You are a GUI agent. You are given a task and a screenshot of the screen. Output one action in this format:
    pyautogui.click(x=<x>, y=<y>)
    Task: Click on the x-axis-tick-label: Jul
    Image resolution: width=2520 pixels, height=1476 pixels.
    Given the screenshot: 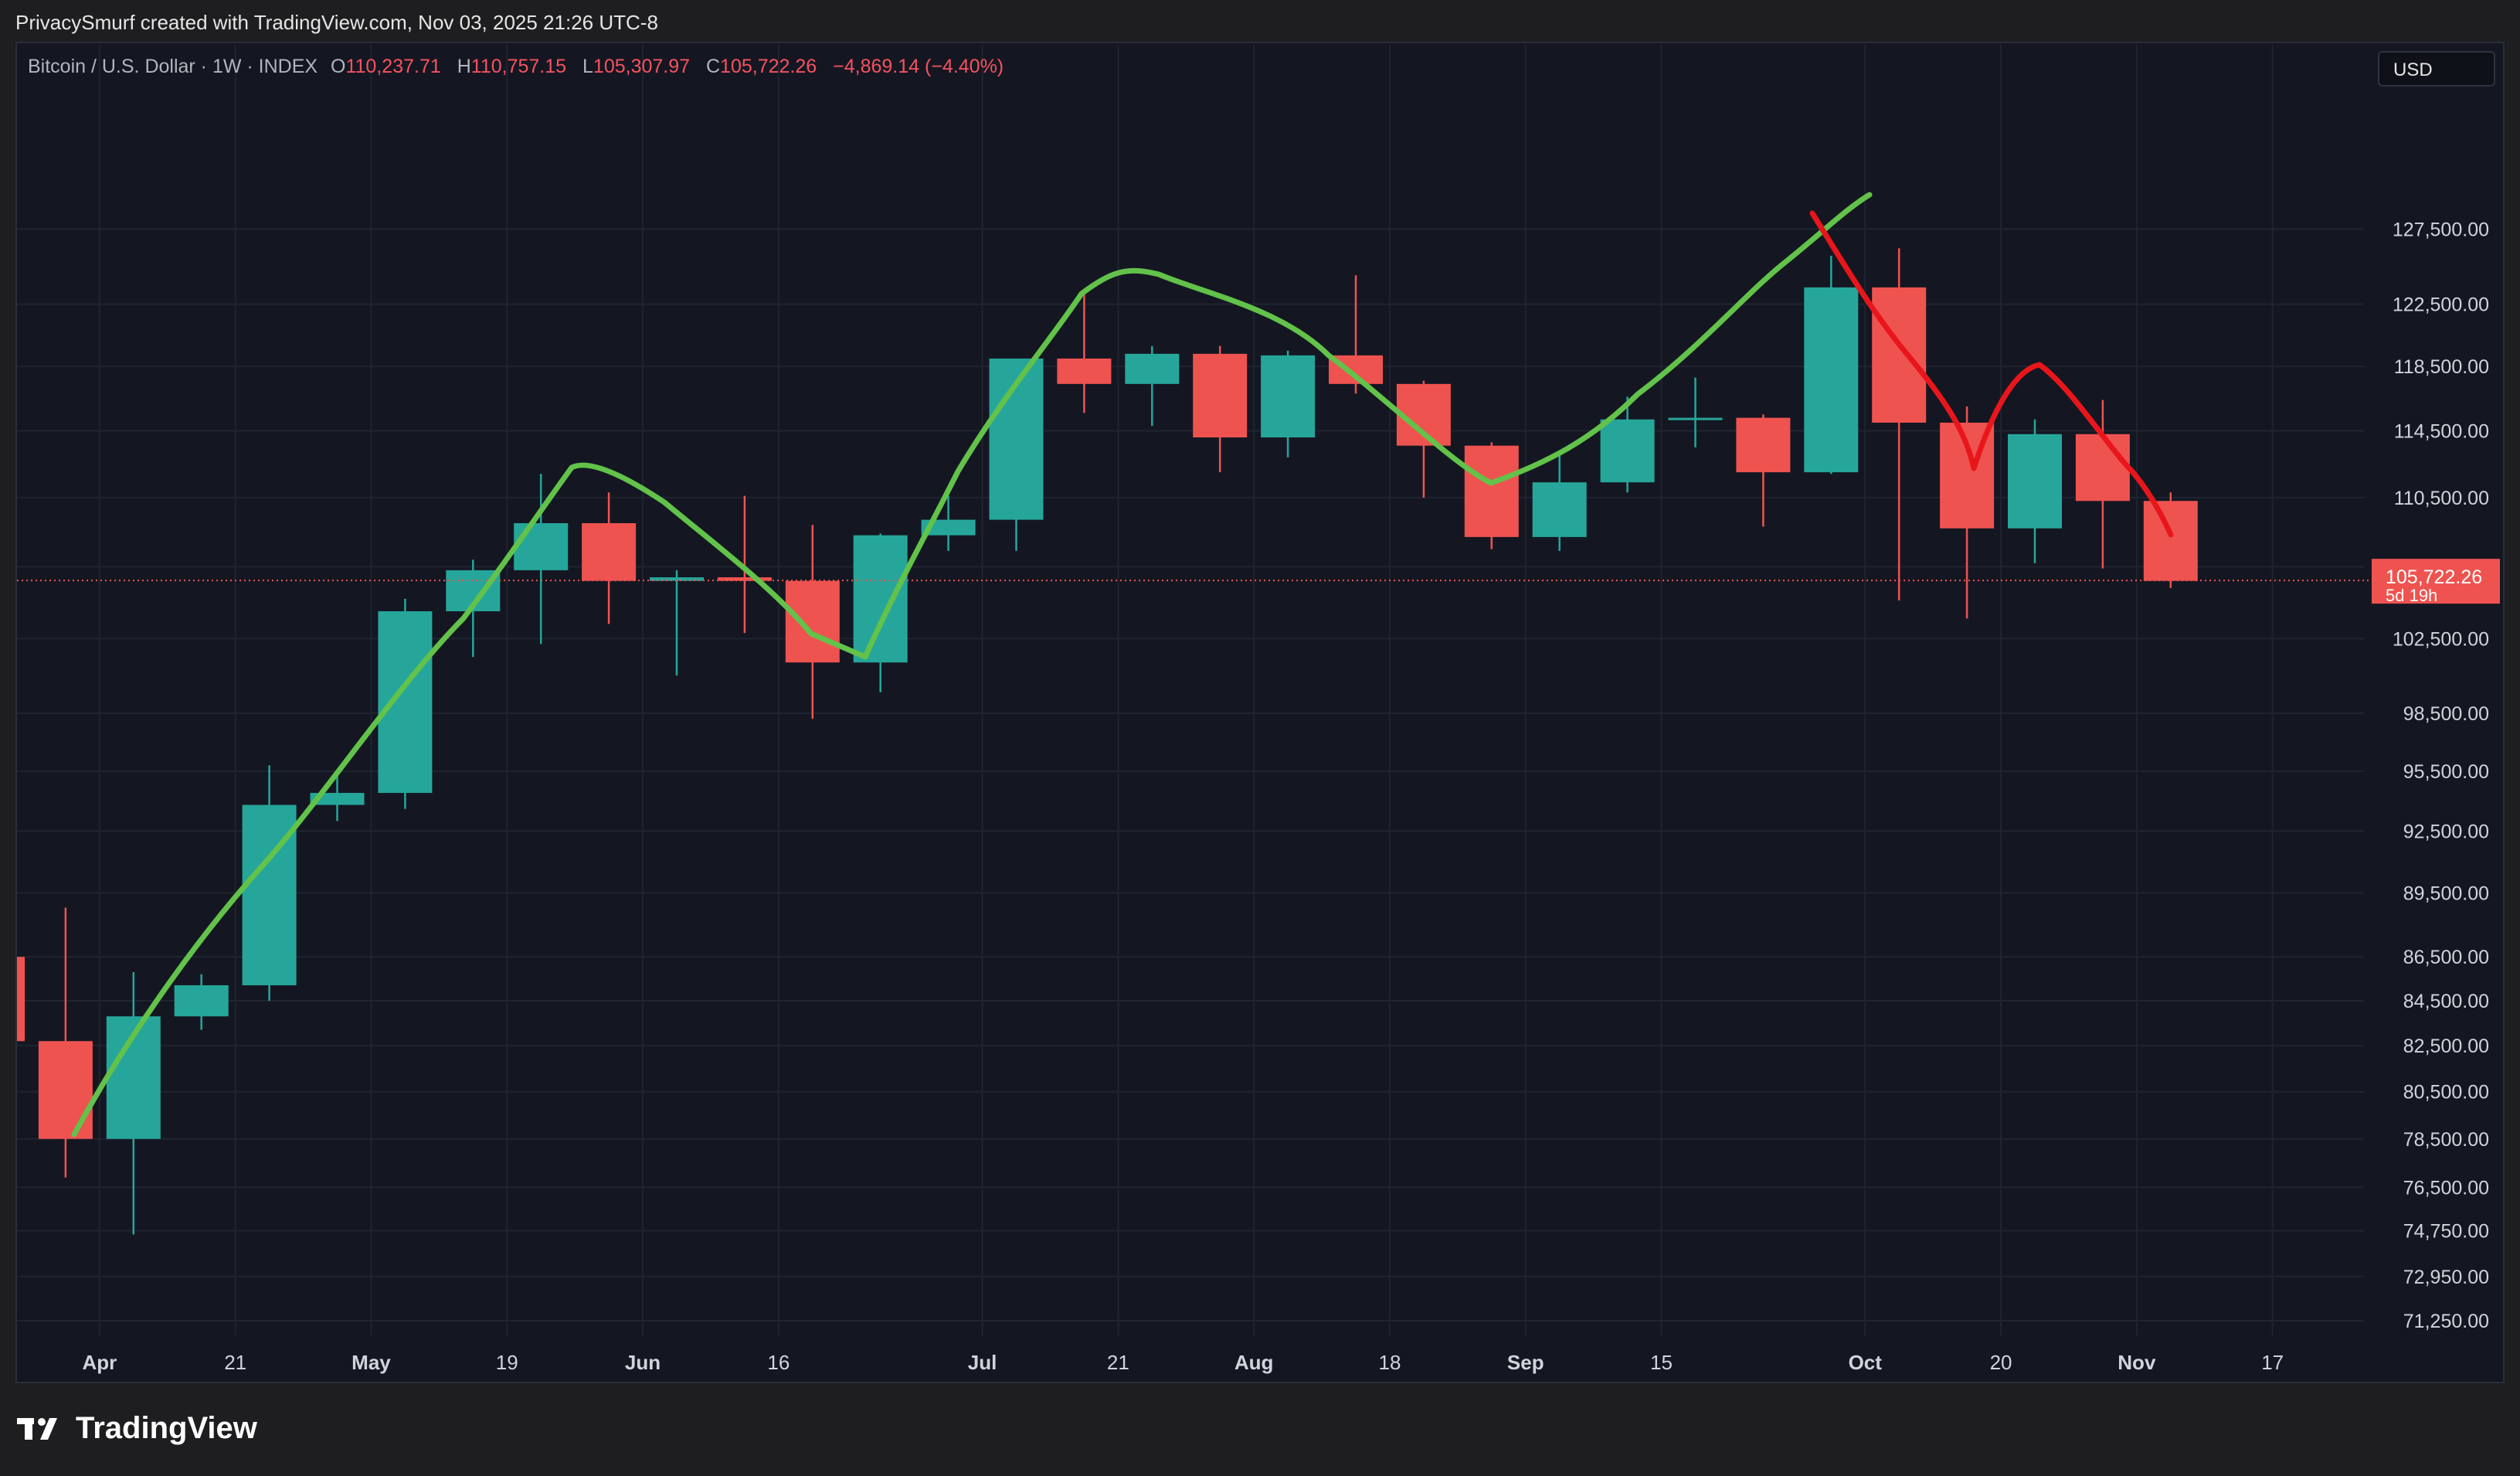 What is the action you would take?
    pyautogui.click(x=982, y=1362)
    